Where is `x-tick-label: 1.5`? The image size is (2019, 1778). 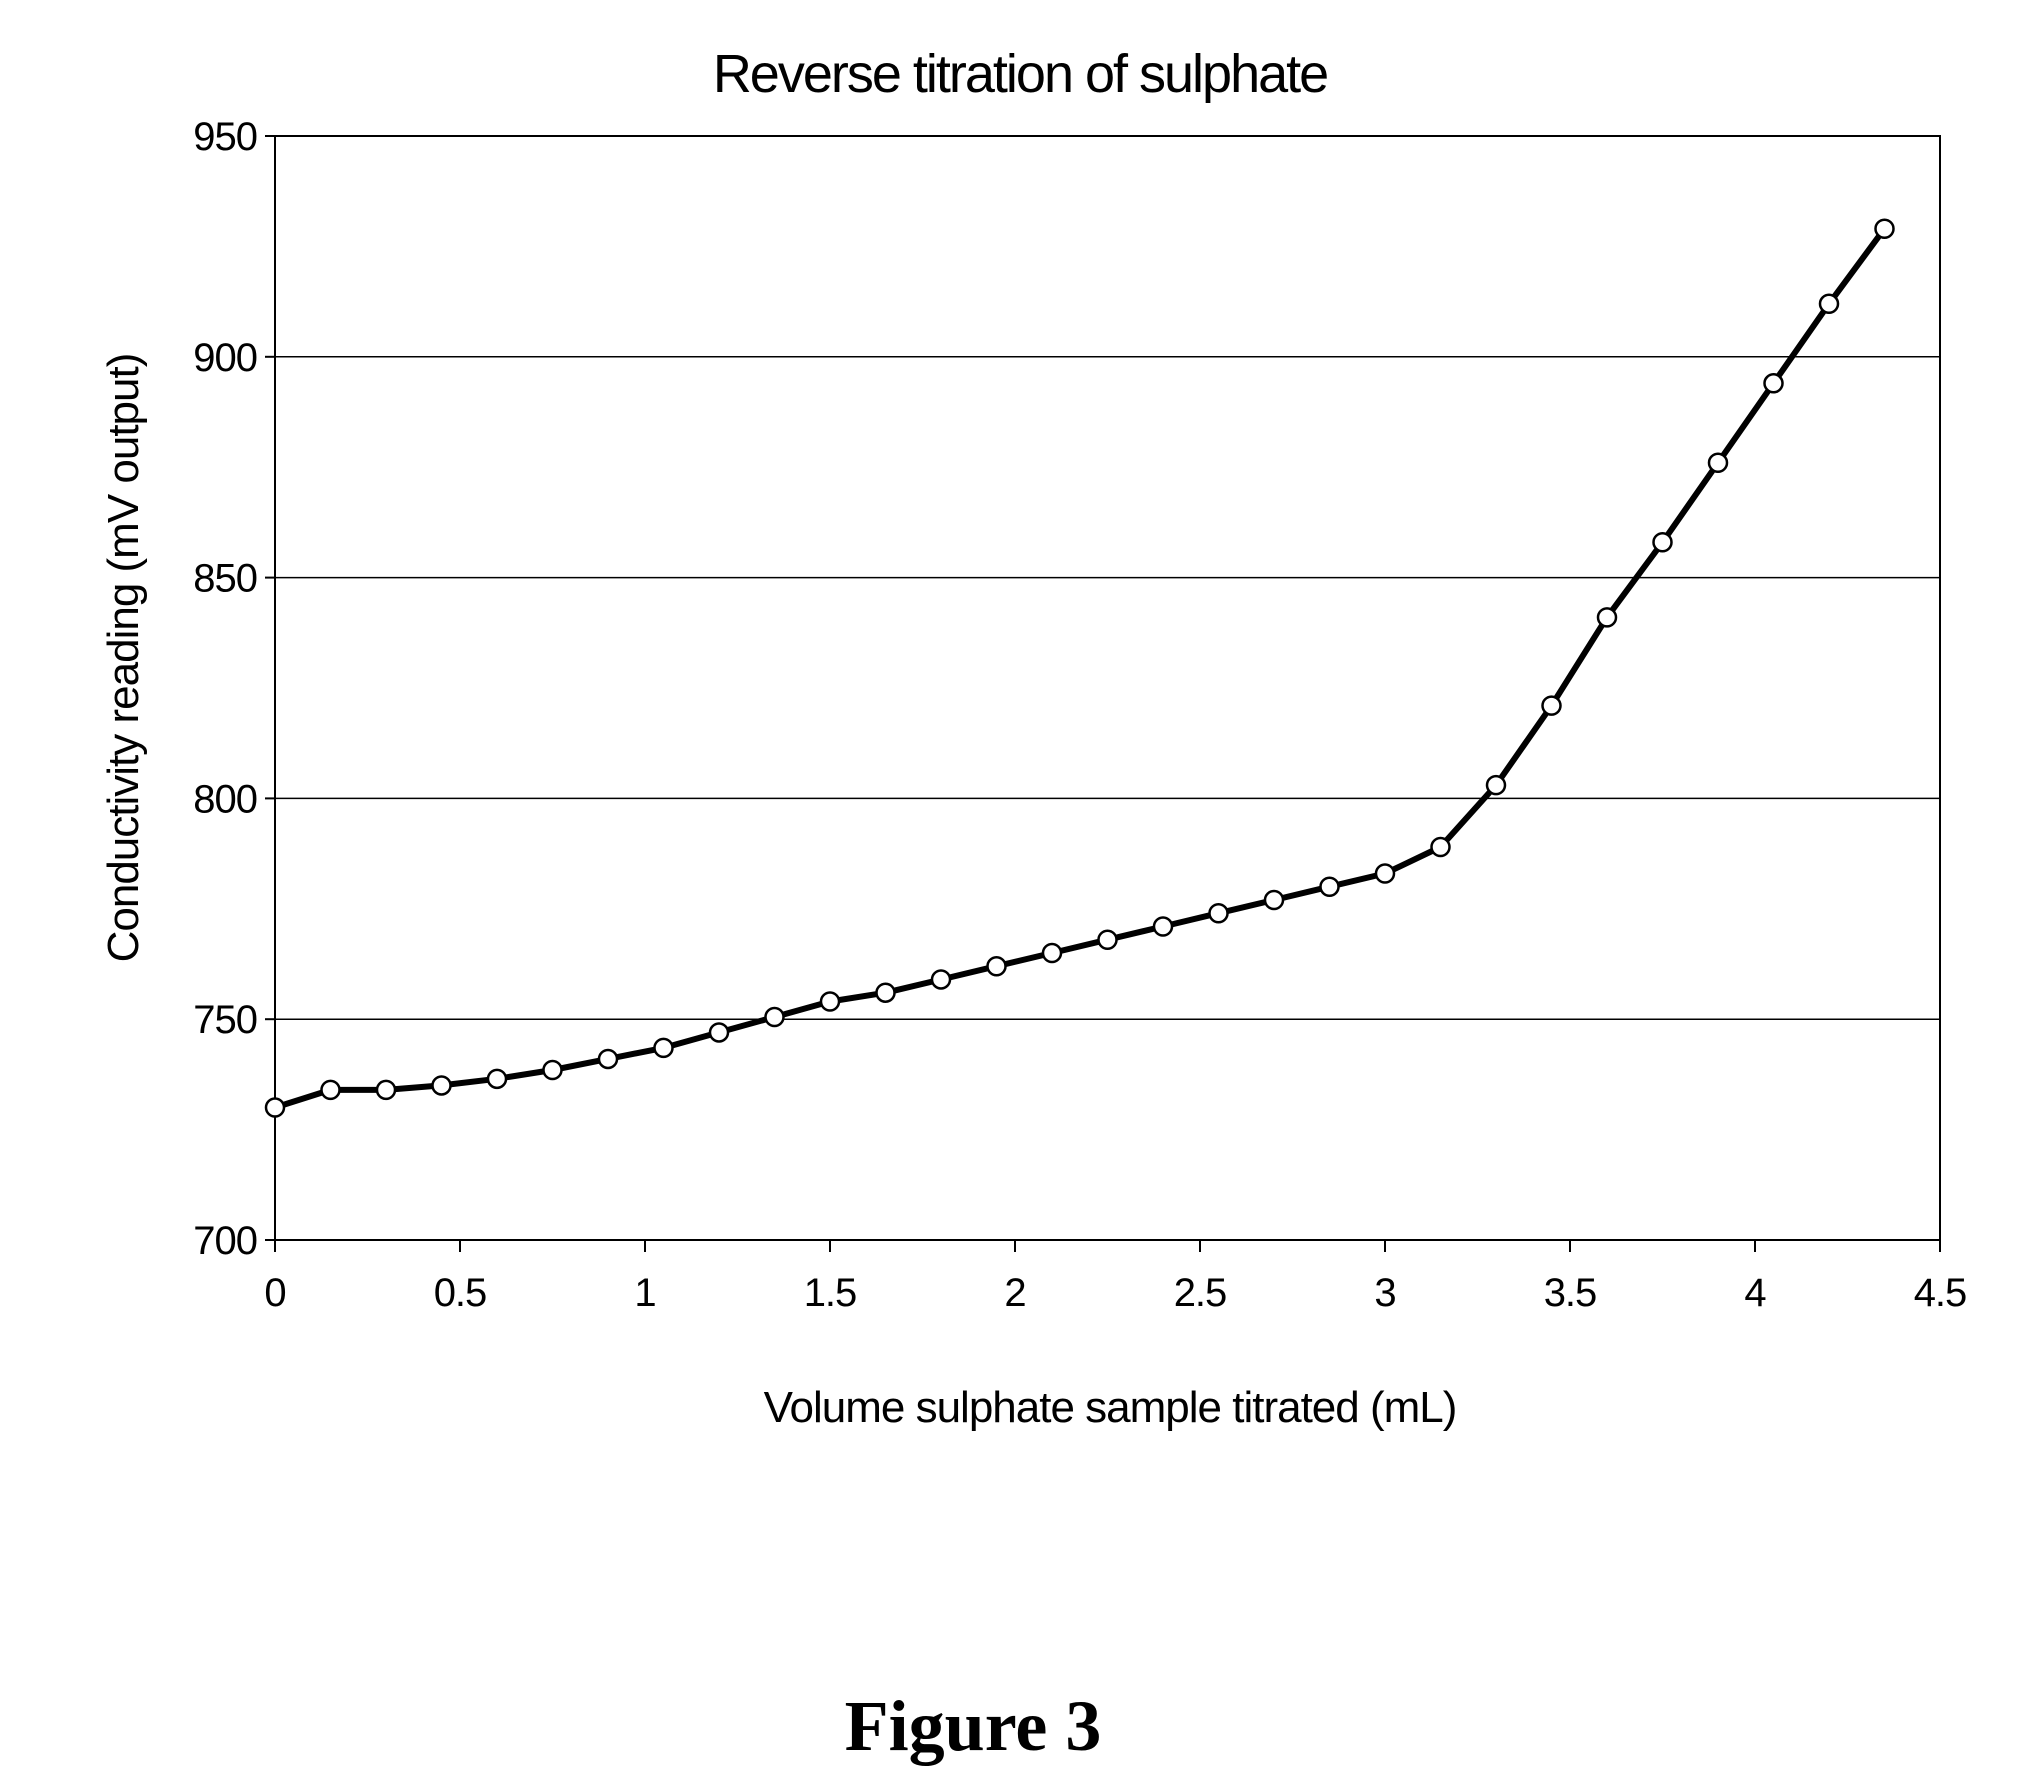
x-tick-label: 1.5 is located at coordinates (830, 1293).